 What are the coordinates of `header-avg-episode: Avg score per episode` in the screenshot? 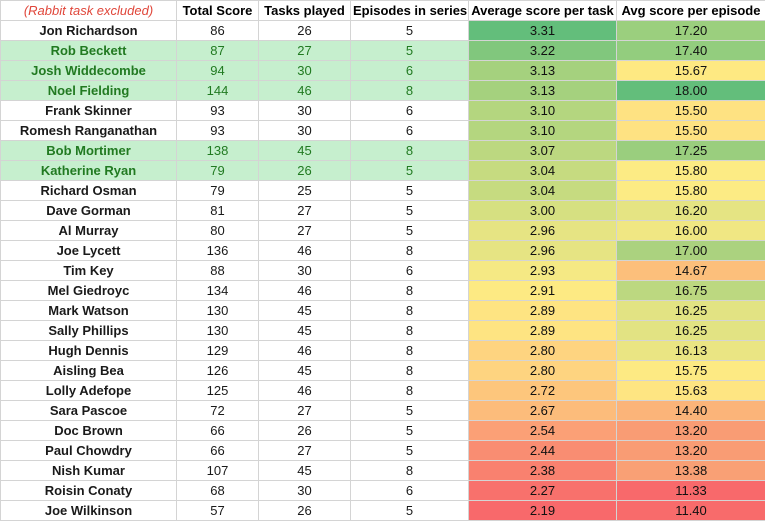 It's located at (691, 11).